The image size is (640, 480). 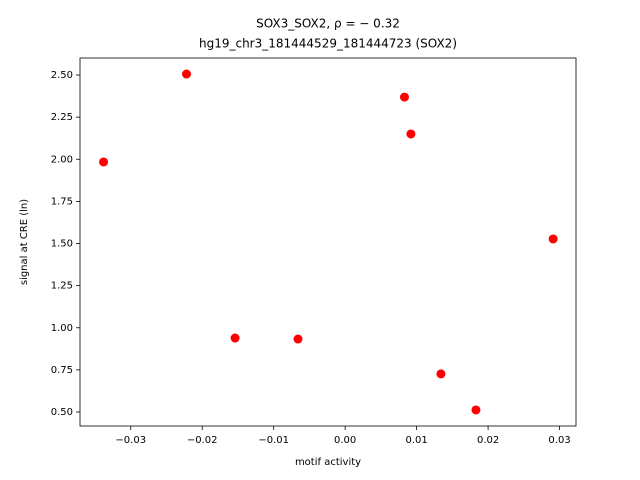 What do you see at coordinates (328, 24) in the screenshot?
I see `chart-title: SOX3_SOX2, ρ = − 0.32` at bounding box center [328, 24].